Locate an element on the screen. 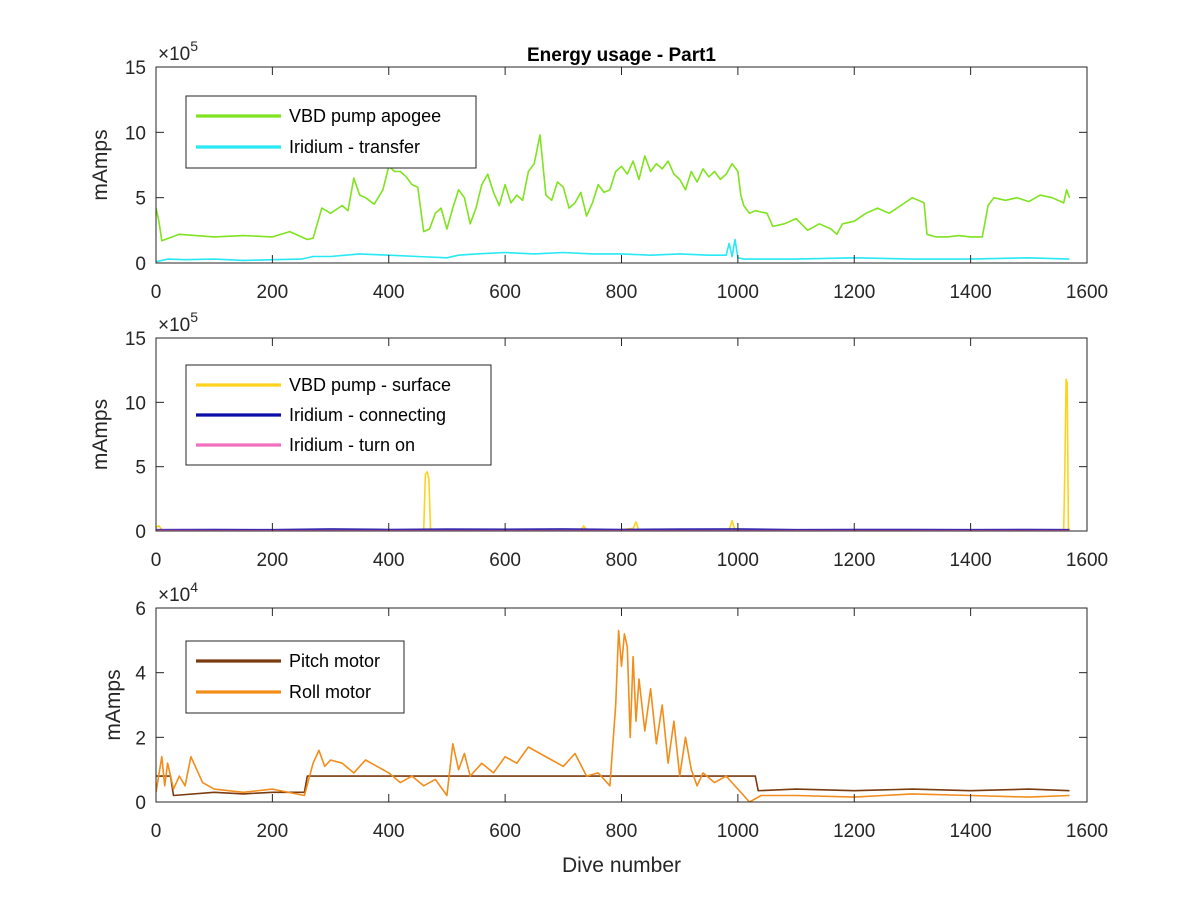  y-exponent-label: ×10⁴ is located at coordinates (178, 592).